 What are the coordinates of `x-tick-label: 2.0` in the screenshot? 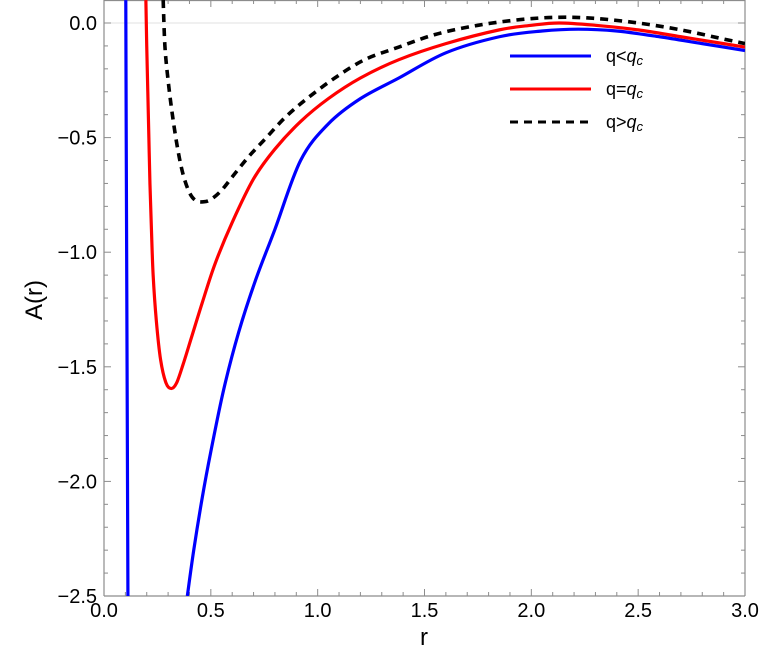 It's located at (531, 611).